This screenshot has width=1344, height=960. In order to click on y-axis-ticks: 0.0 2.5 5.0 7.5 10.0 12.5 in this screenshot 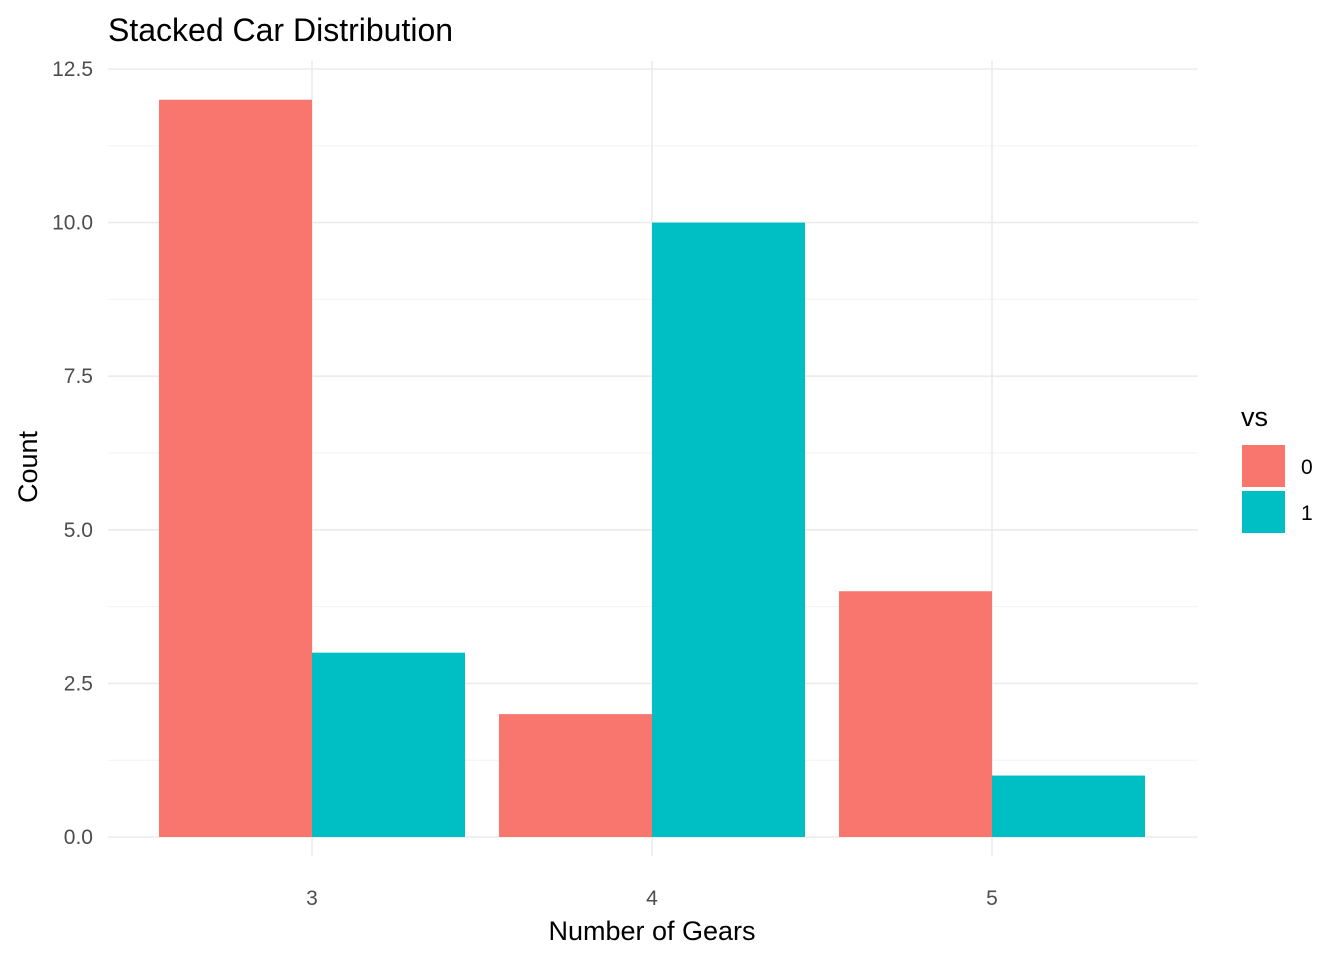, I will do `click(72, 453)`.